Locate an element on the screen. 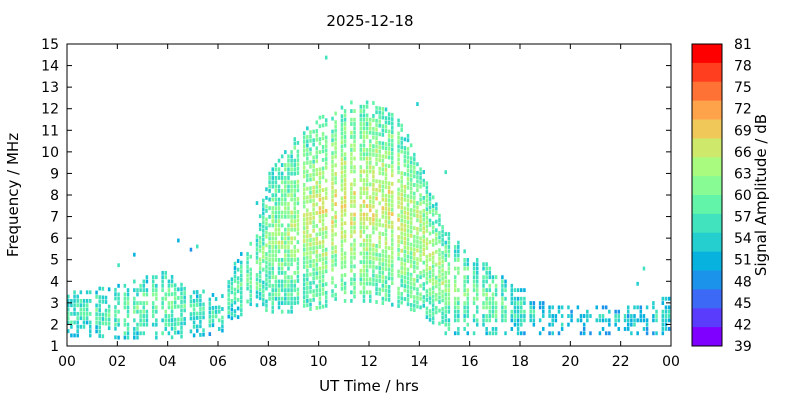  y-tick-label: 12 is located at coordinates (50, 110).